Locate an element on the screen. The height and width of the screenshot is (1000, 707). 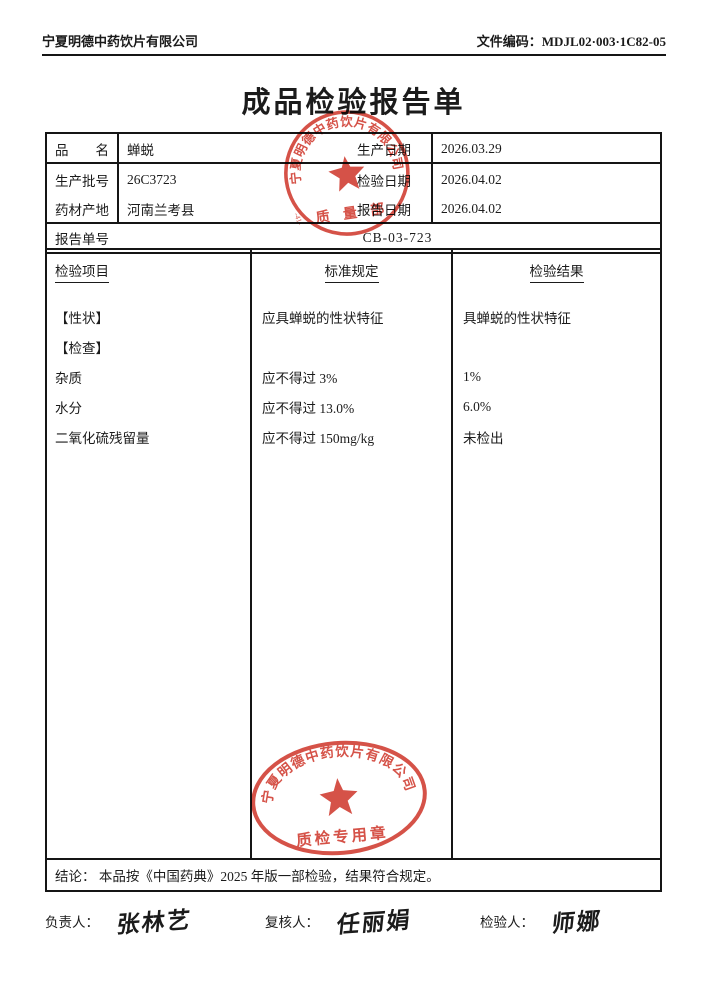
page-header: 宁夏明德中药饮片有限公司 文件编码：MDJL02·003·1C82-05 is located at coordinates (354, 40).